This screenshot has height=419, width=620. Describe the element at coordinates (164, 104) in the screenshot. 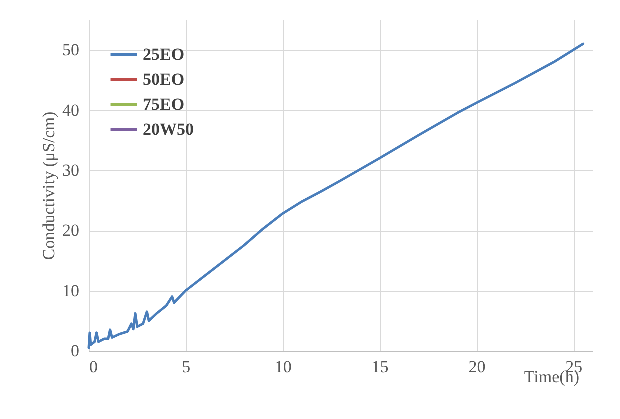

I see `legend-label: 75EO` at that location.